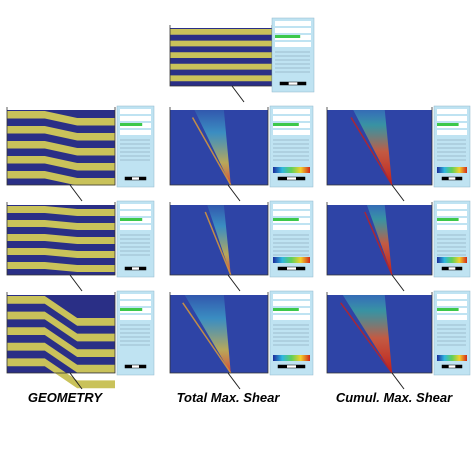 The width and height of the screenshot is (474, 474). Describe the element at coordinates (65, 397) in the screenshot. I see `column-label: GEOMETRY` at that location.